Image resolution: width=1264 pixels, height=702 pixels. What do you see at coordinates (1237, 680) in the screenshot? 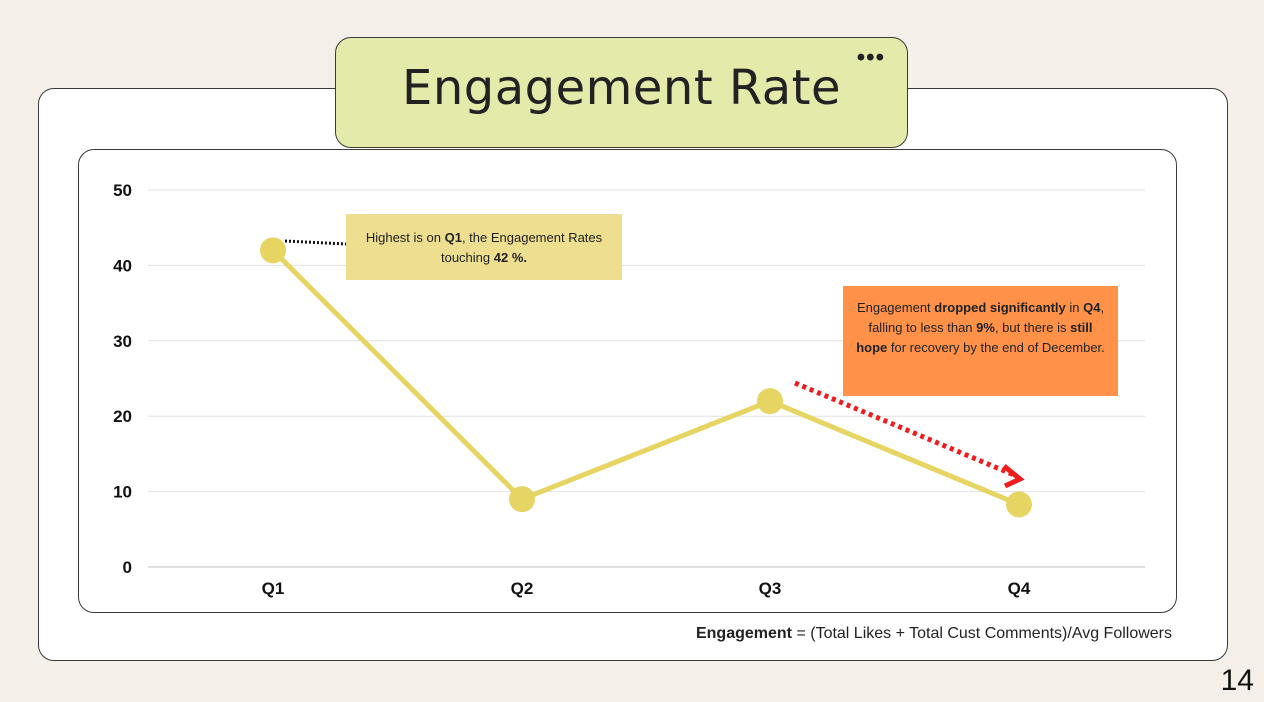
I see `page-number: 14` at bounding box center [1237, 680].